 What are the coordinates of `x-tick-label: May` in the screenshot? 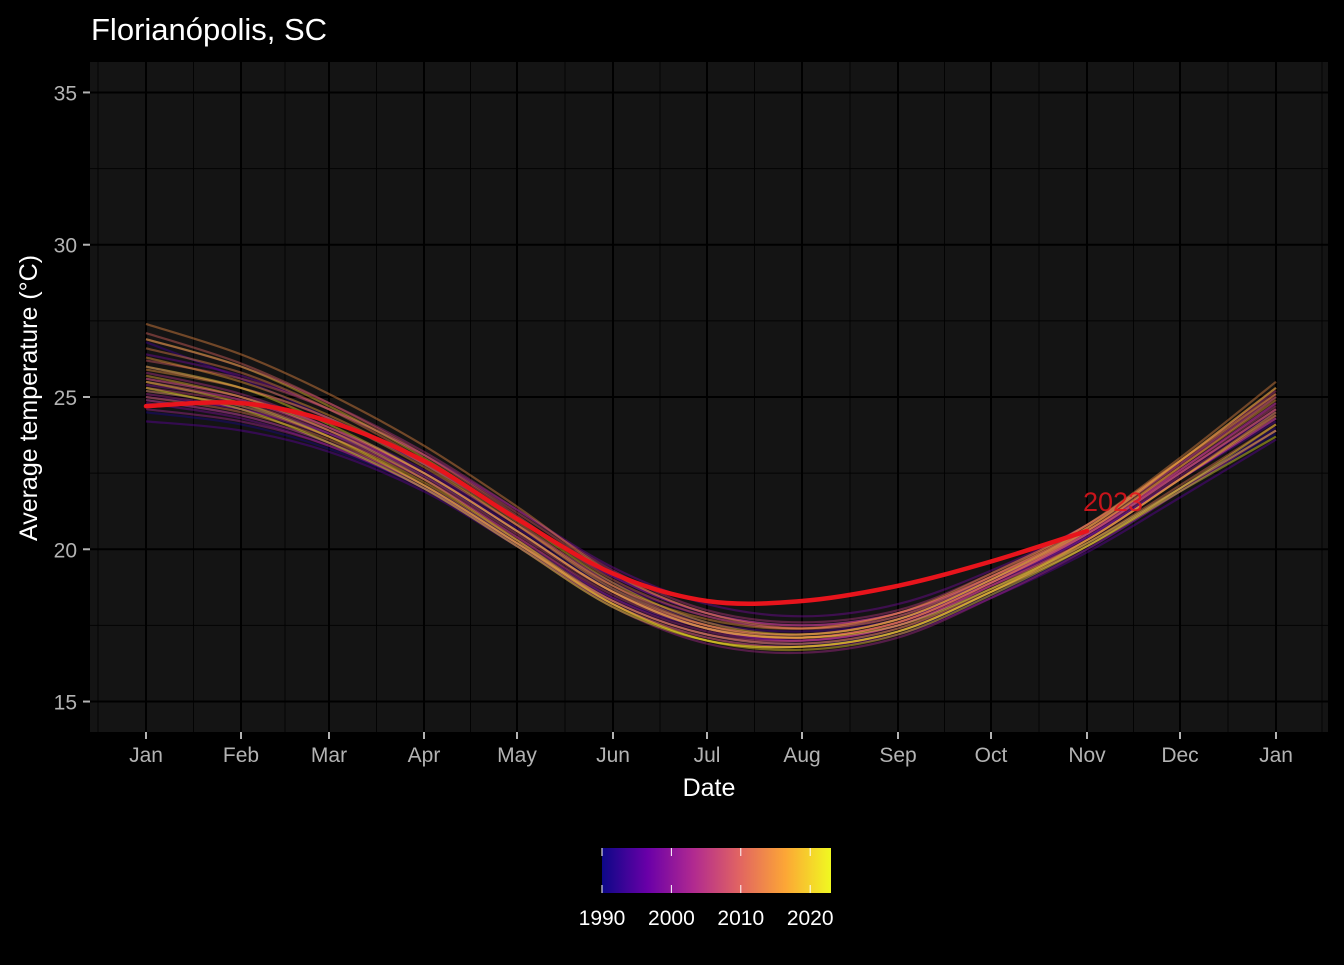 It's located at (517, 755).